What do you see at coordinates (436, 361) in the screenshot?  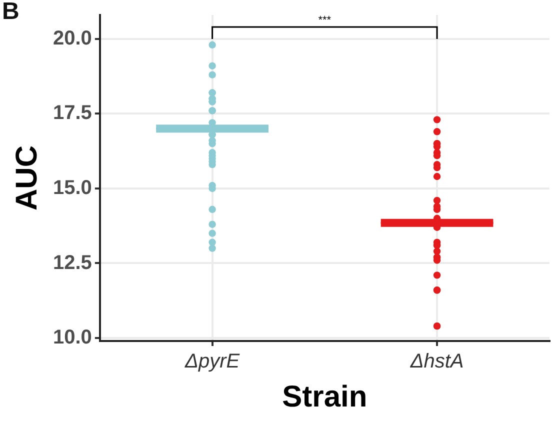 I see `x-tick-label: ΔhstA` at bounding box center [436, 361].